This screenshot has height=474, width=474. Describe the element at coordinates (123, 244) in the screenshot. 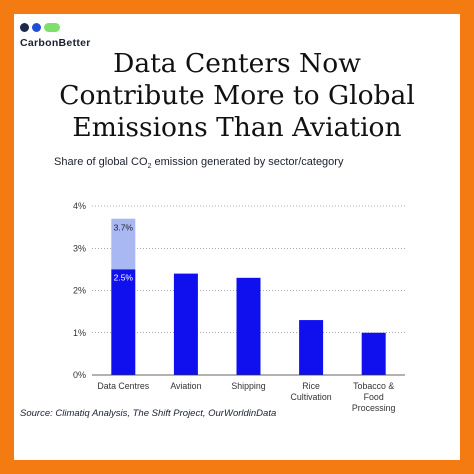

I see `bar-upper-estimate` at that location.